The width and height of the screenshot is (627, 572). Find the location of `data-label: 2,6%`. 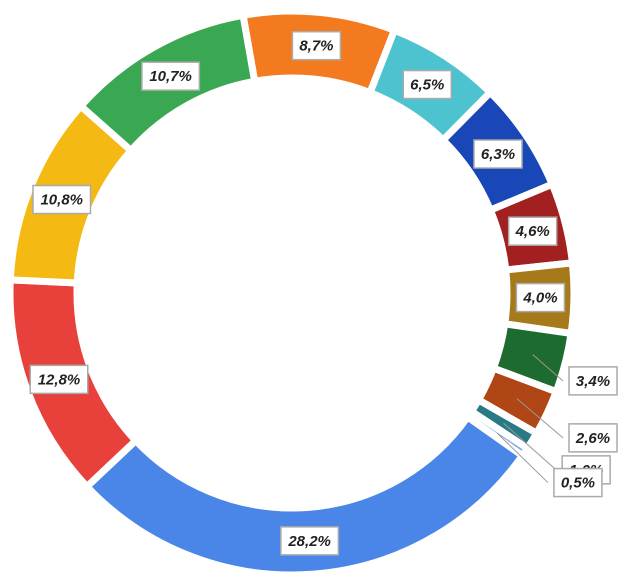

data-label: 2,6% is located at coordinates (592, 438).